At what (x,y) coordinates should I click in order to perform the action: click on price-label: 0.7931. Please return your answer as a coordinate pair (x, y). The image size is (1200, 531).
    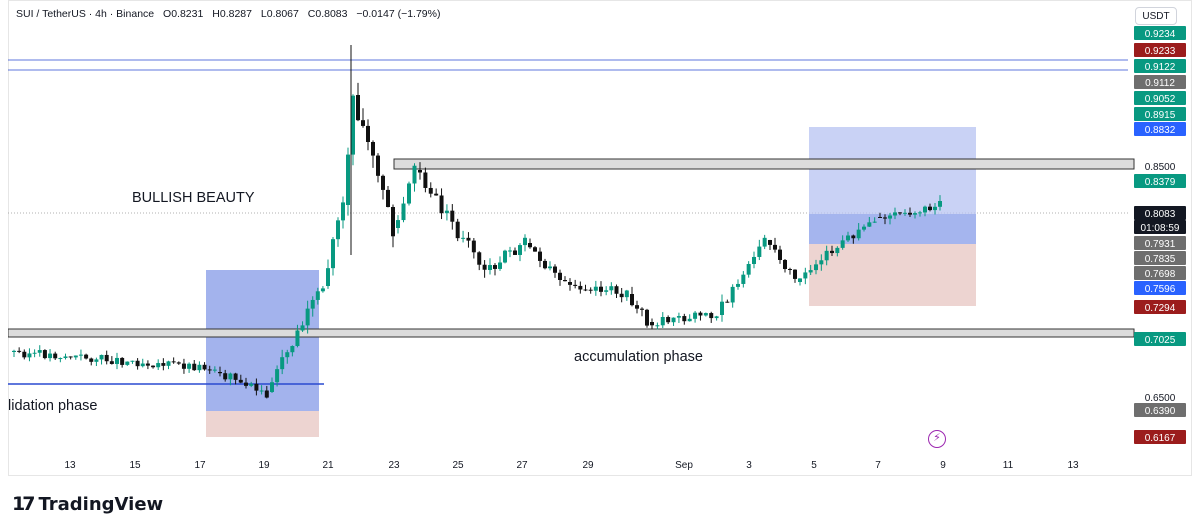
    Looking at the image, I should click on (1160, 244).